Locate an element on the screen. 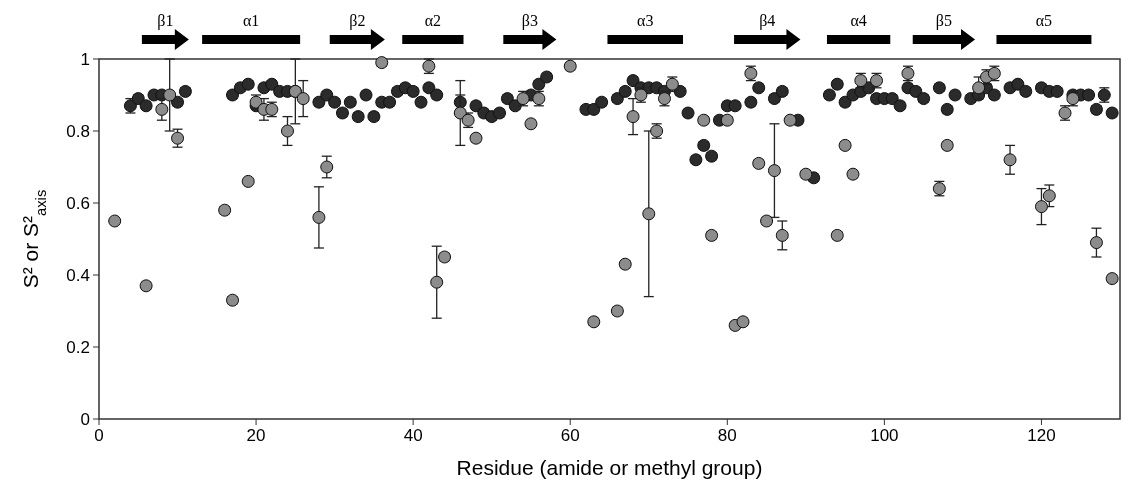 The height and width of the screenshot is (497, 1135). text: α5 is located at coordinates (1044, 20).